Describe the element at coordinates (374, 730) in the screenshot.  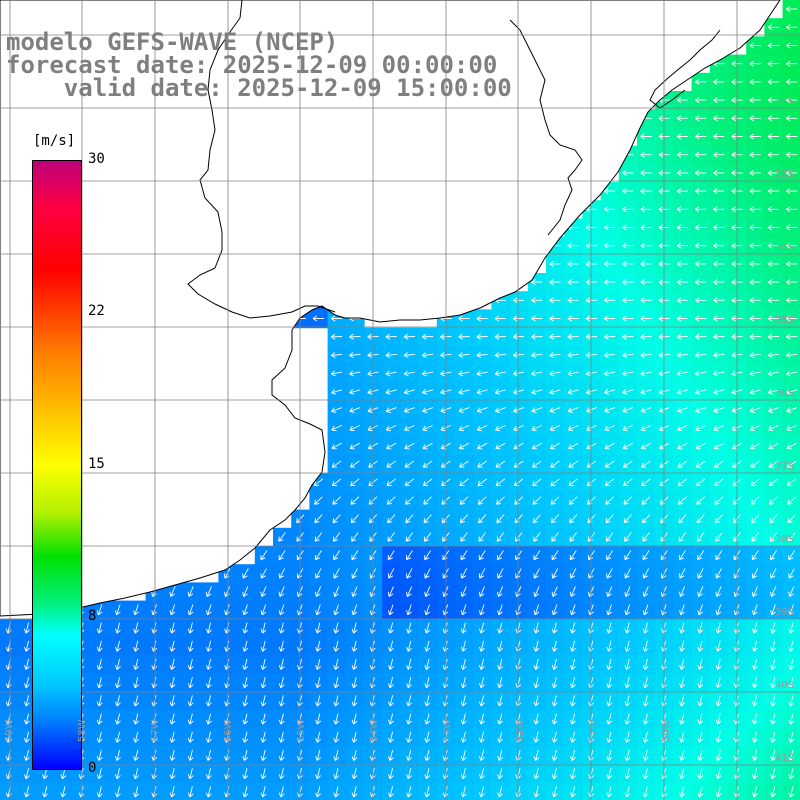
I see `longitude-label: 54W` at that location.